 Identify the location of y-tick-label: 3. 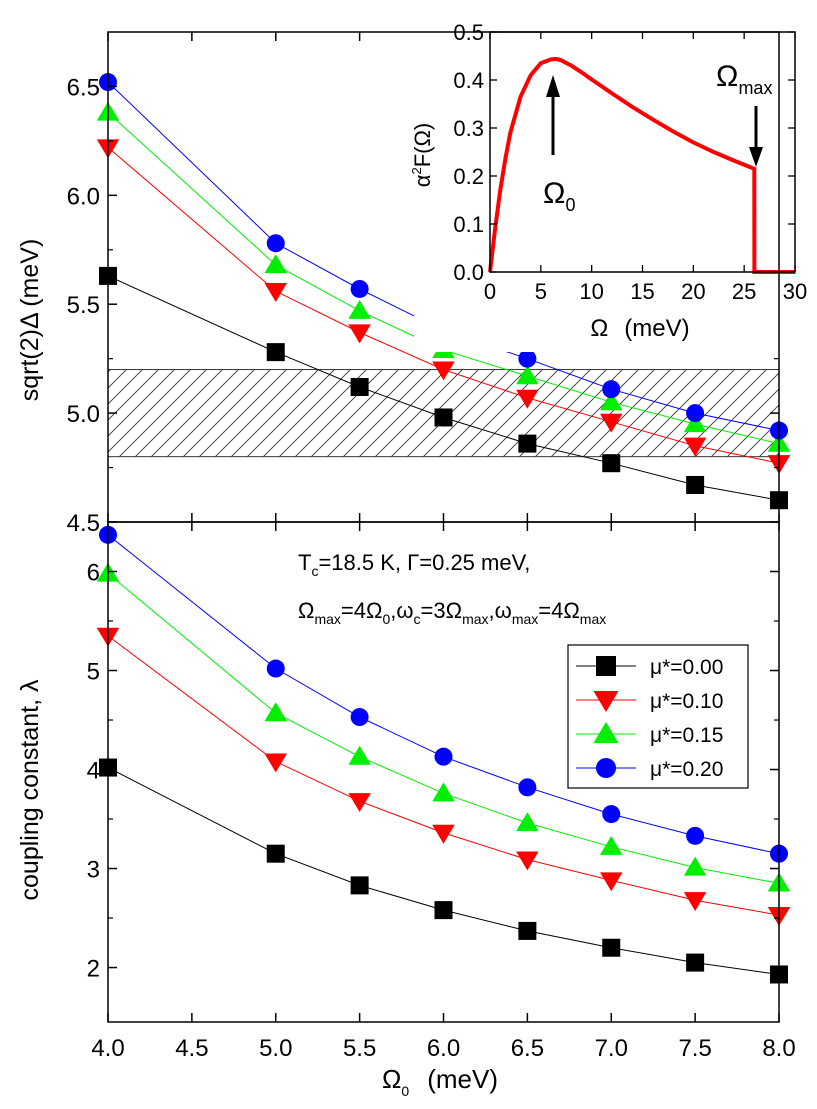
(93, 870).